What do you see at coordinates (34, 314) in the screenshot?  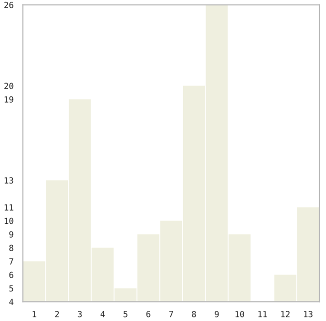 I see `x-tick-label: 1` at bounding box center [34, 314].